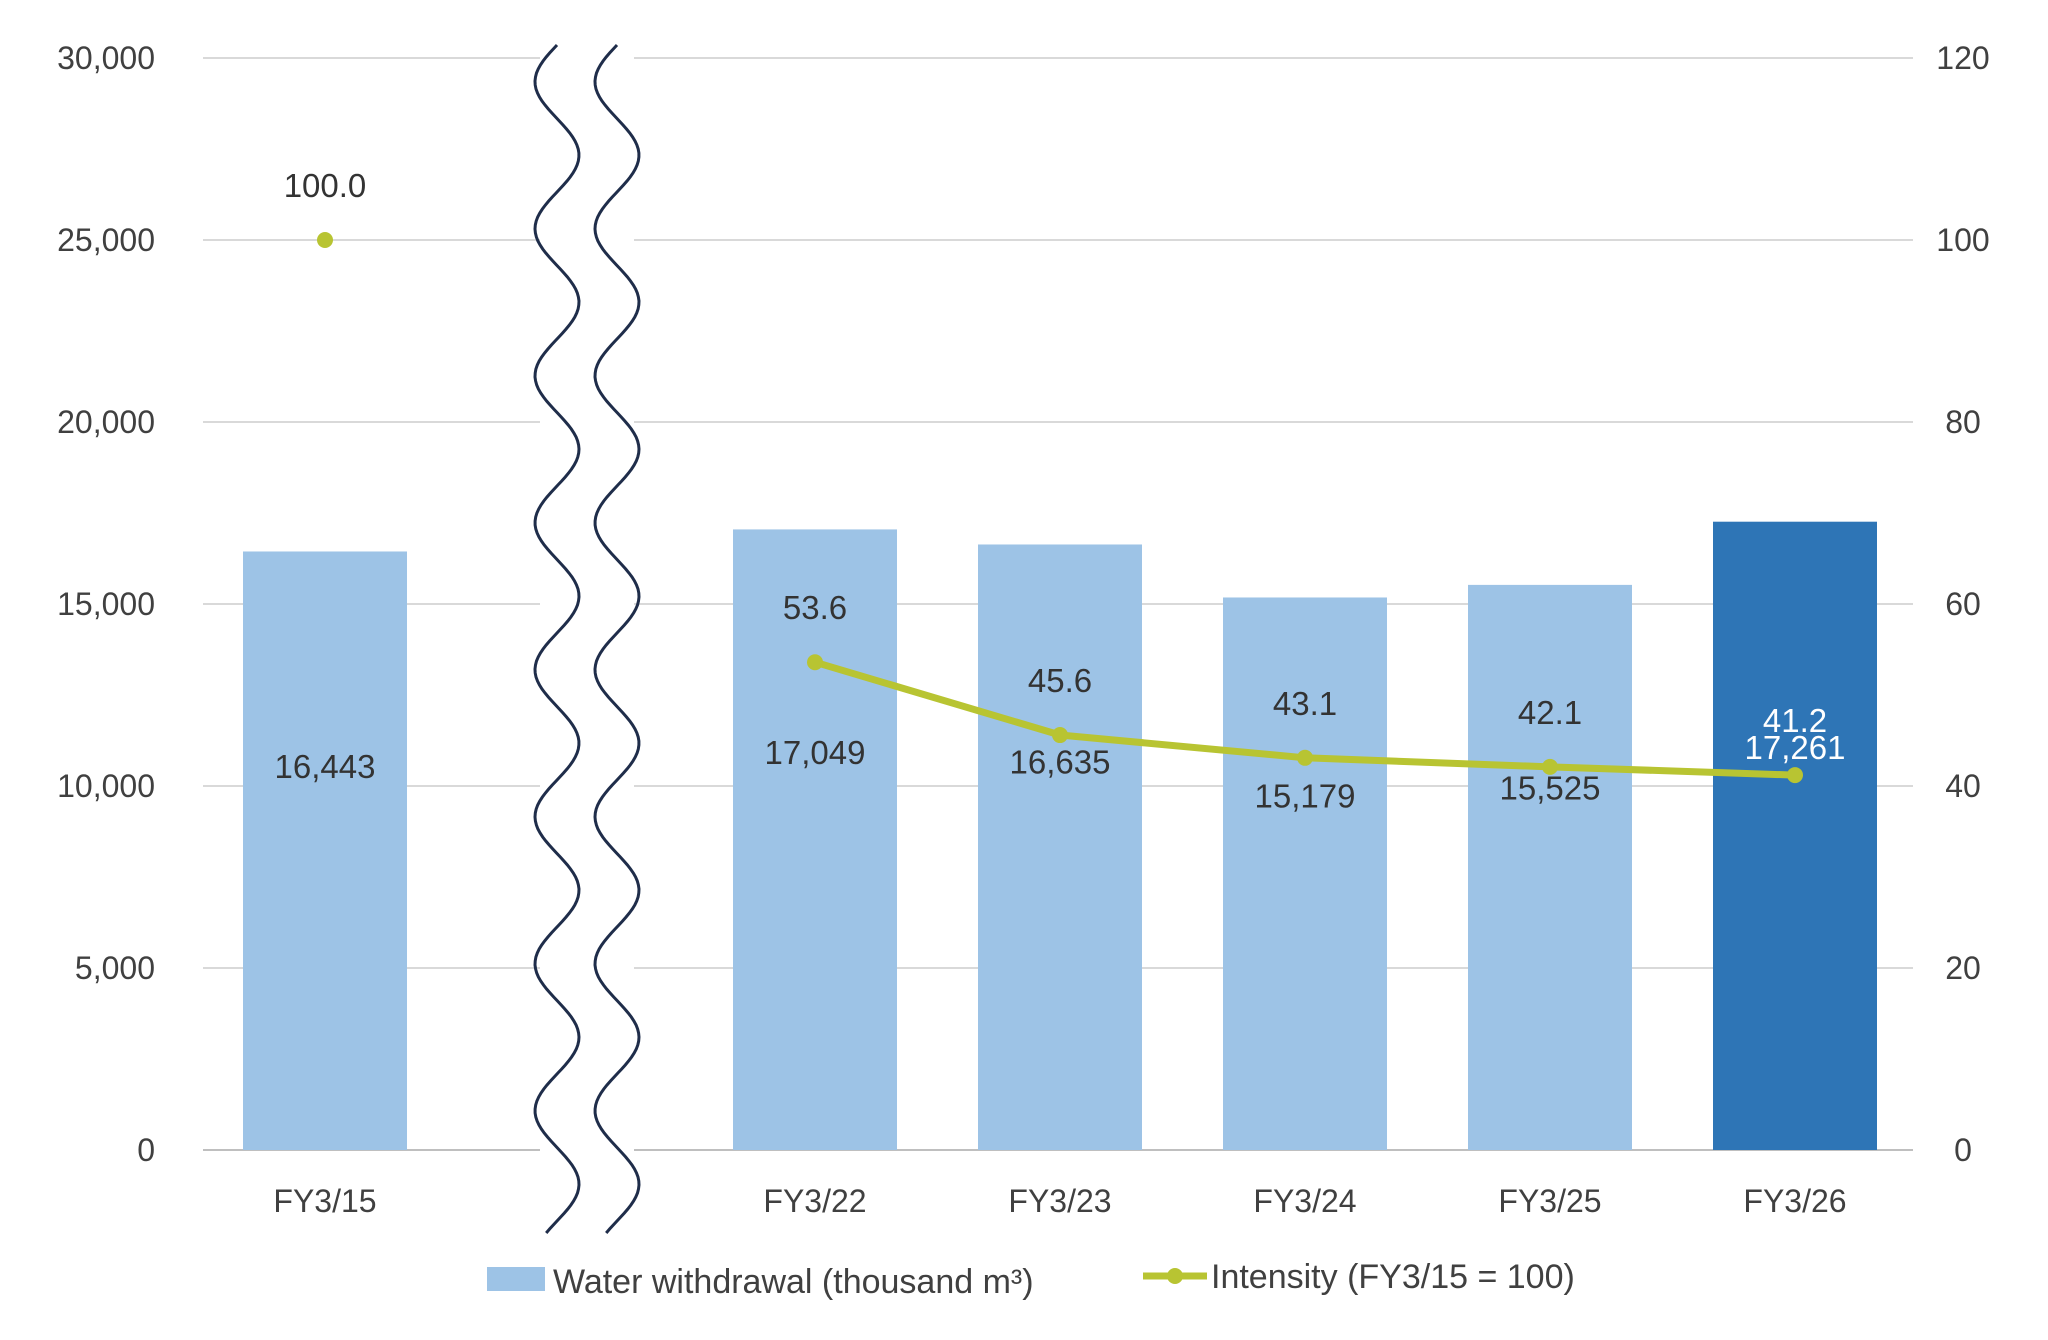 The height and width of the screenshot is (1340, 2048). I want to click on intensity-value-label: 43.1, so click(1305, 703).